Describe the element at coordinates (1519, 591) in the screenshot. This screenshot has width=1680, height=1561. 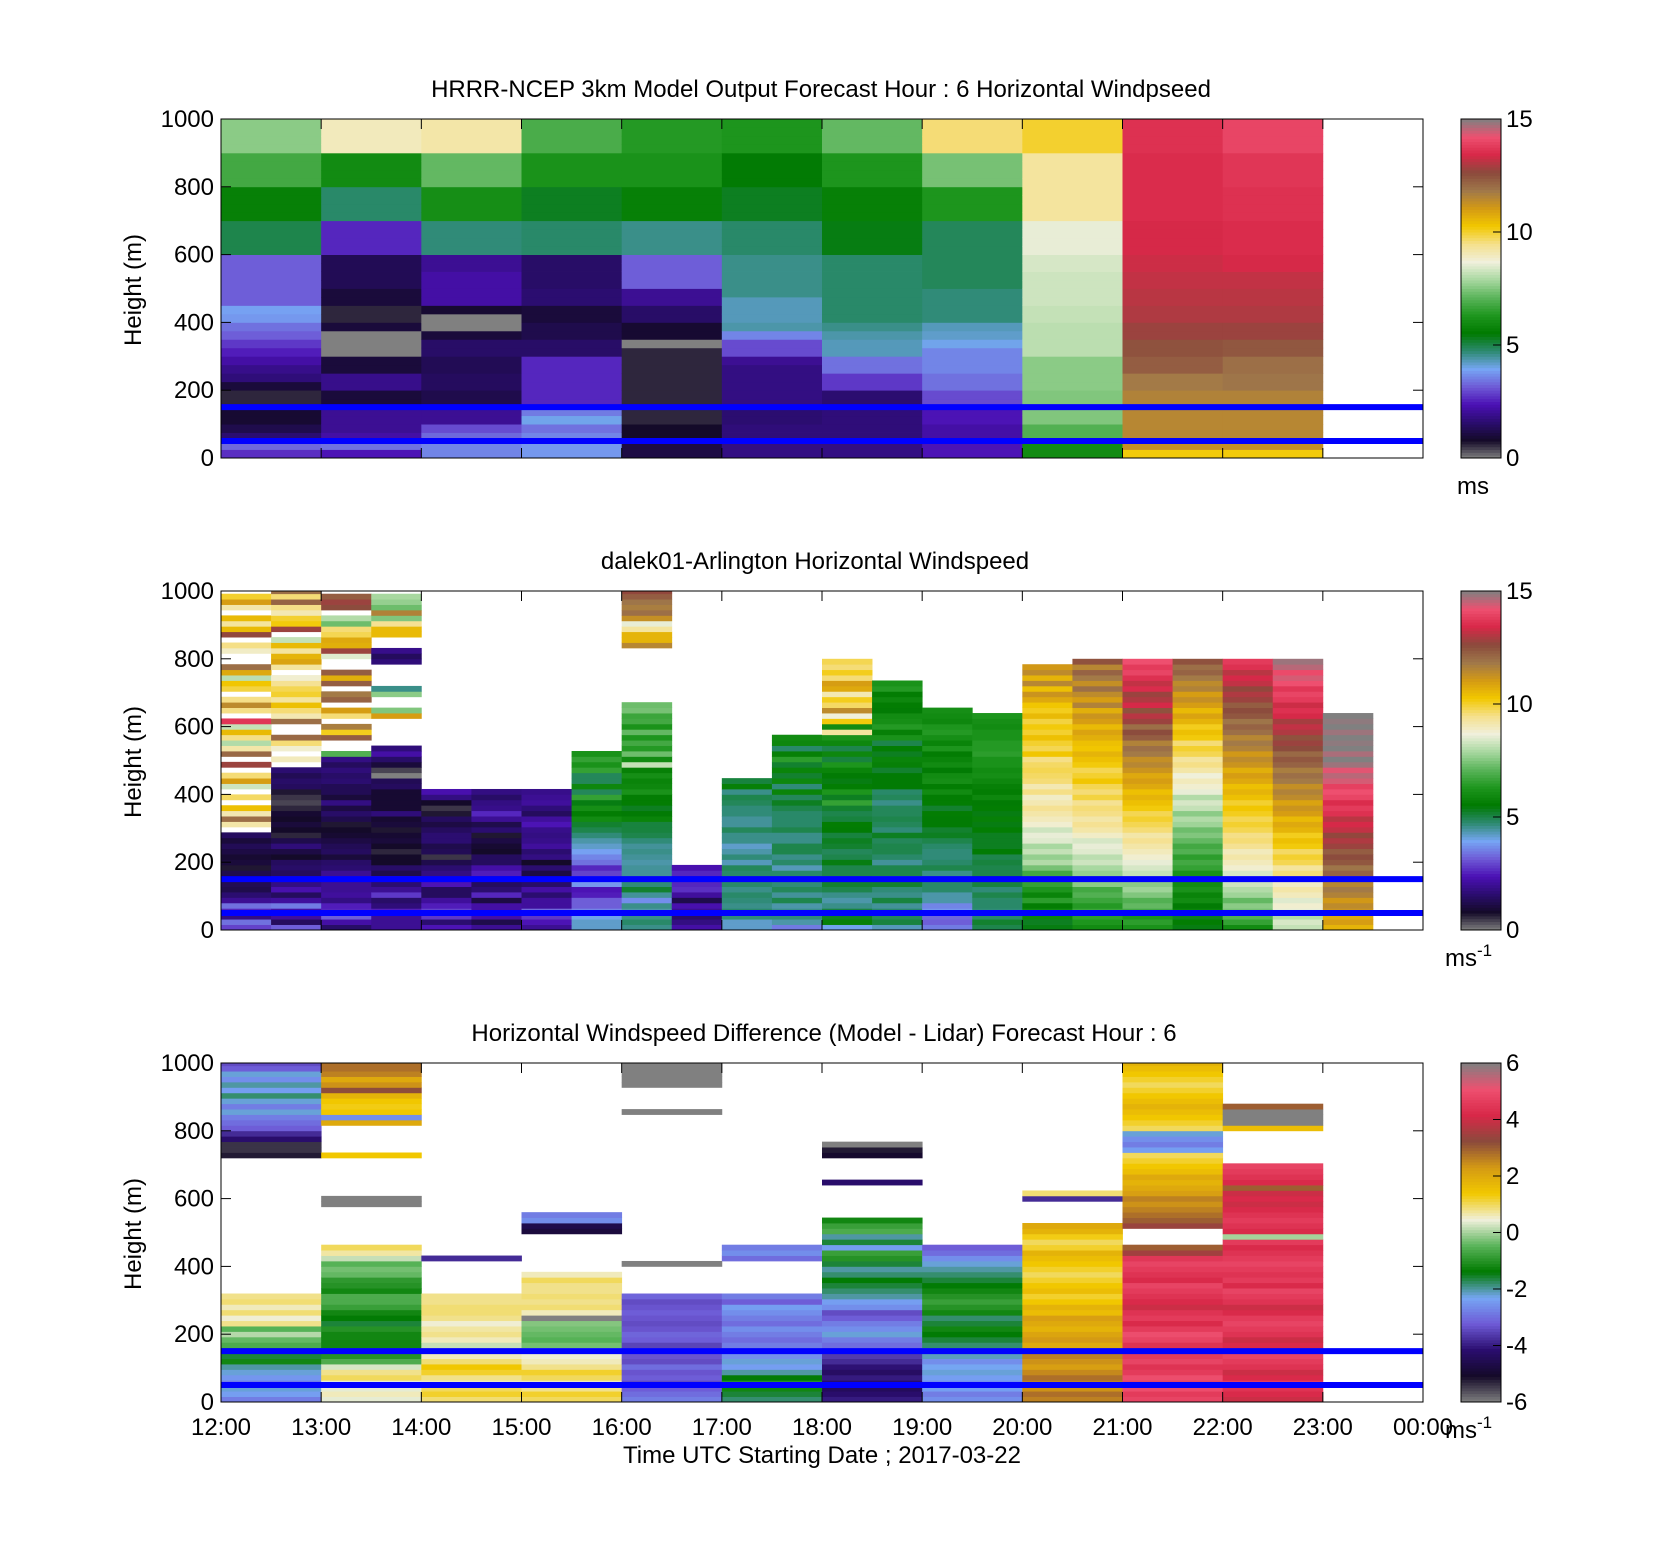
I see `colorbar-tick-label: 15` at that location.